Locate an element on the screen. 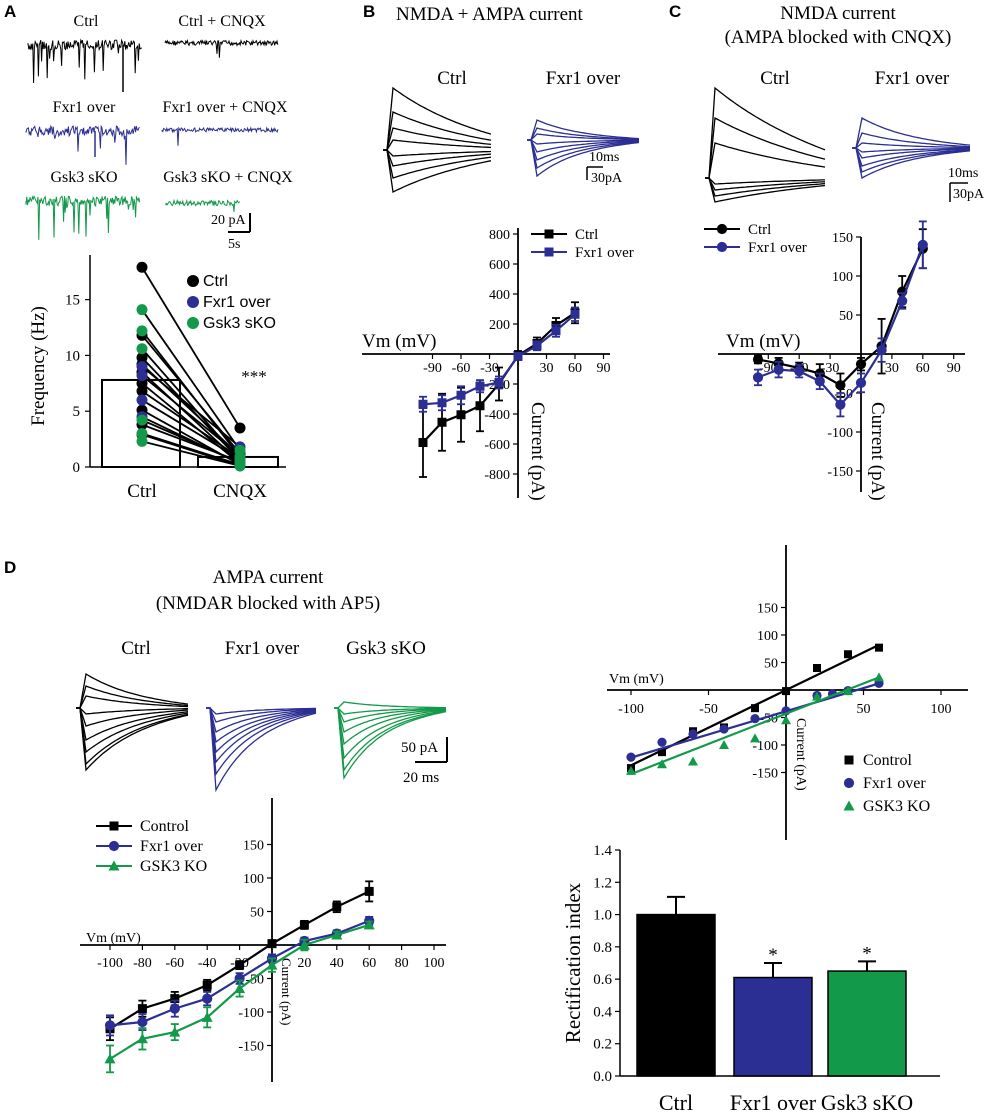  x-tick-label: 90 is located at coordinates (954, 368).